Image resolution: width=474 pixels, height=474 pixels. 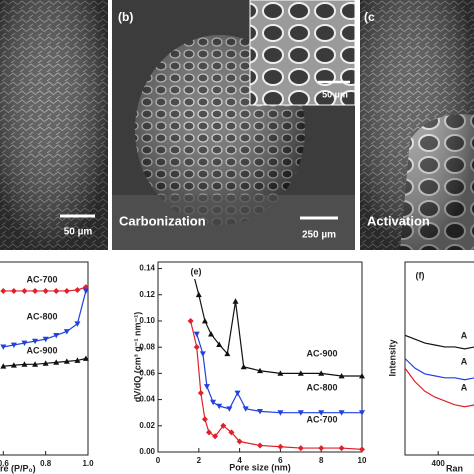 What do you see at coordinates (147, 372) in the screenshot?
I see `y-tick-label: 0.06` at bounding box center [147, 372].